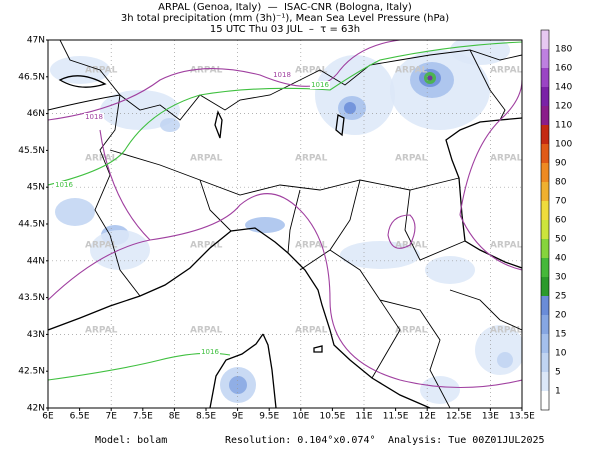 Image resolution: width=600 pixels, height=450 pixels. Describe the element at coordinates (36, 41) in the screenshot. I see `lat-label: 47N` at that location.